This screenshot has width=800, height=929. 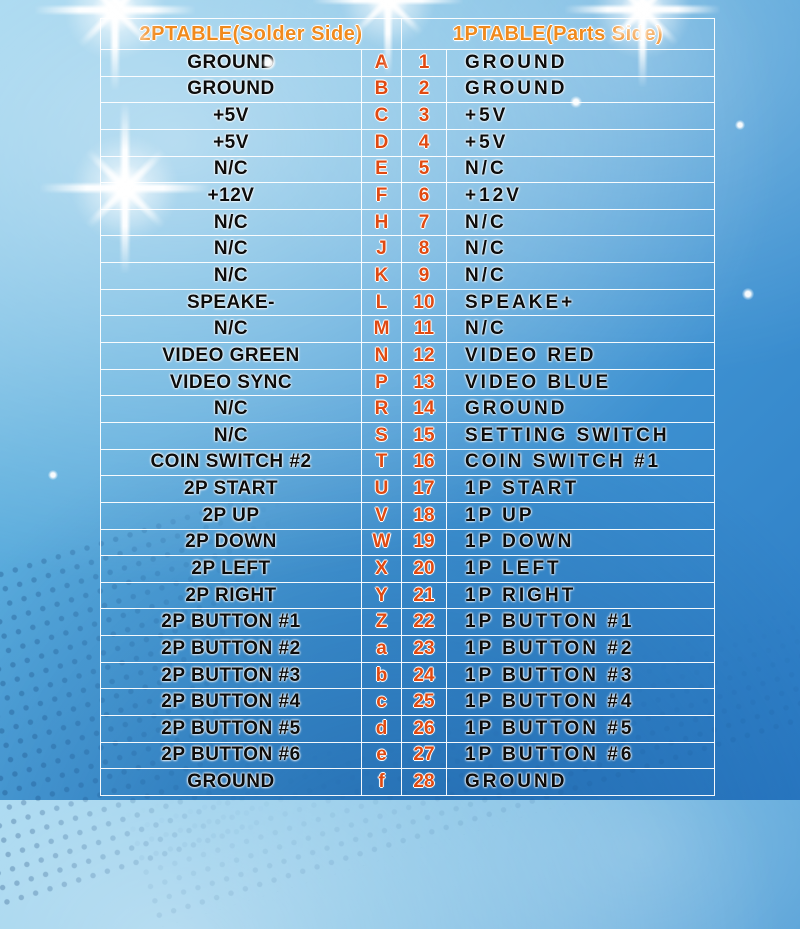 What do you see at coordinates (423, 648) in the screenshot?
I see `pin-number-cell: 23` at bounding box center [423, 648].